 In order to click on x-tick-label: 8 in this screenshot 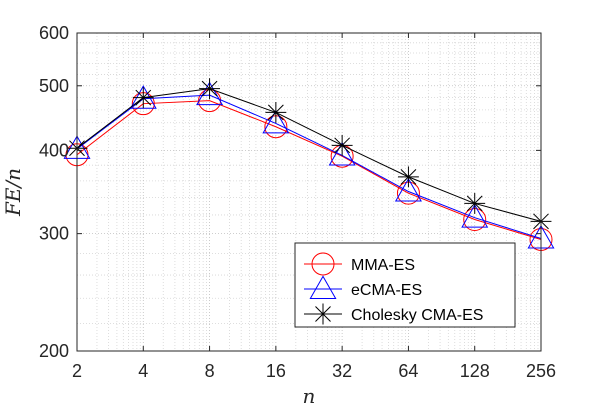, I will do `click(210, 371)`.